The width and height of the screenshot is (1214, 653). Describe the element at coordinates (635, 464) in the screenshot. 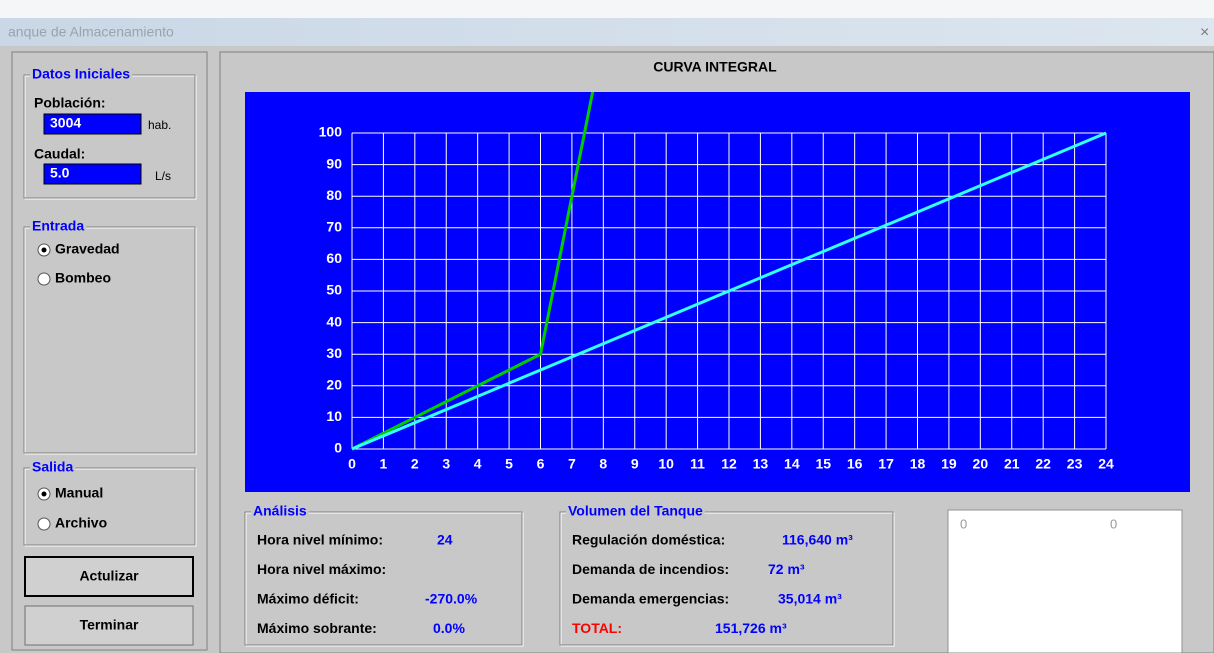

I see `x-tick-label: 9` at that location.